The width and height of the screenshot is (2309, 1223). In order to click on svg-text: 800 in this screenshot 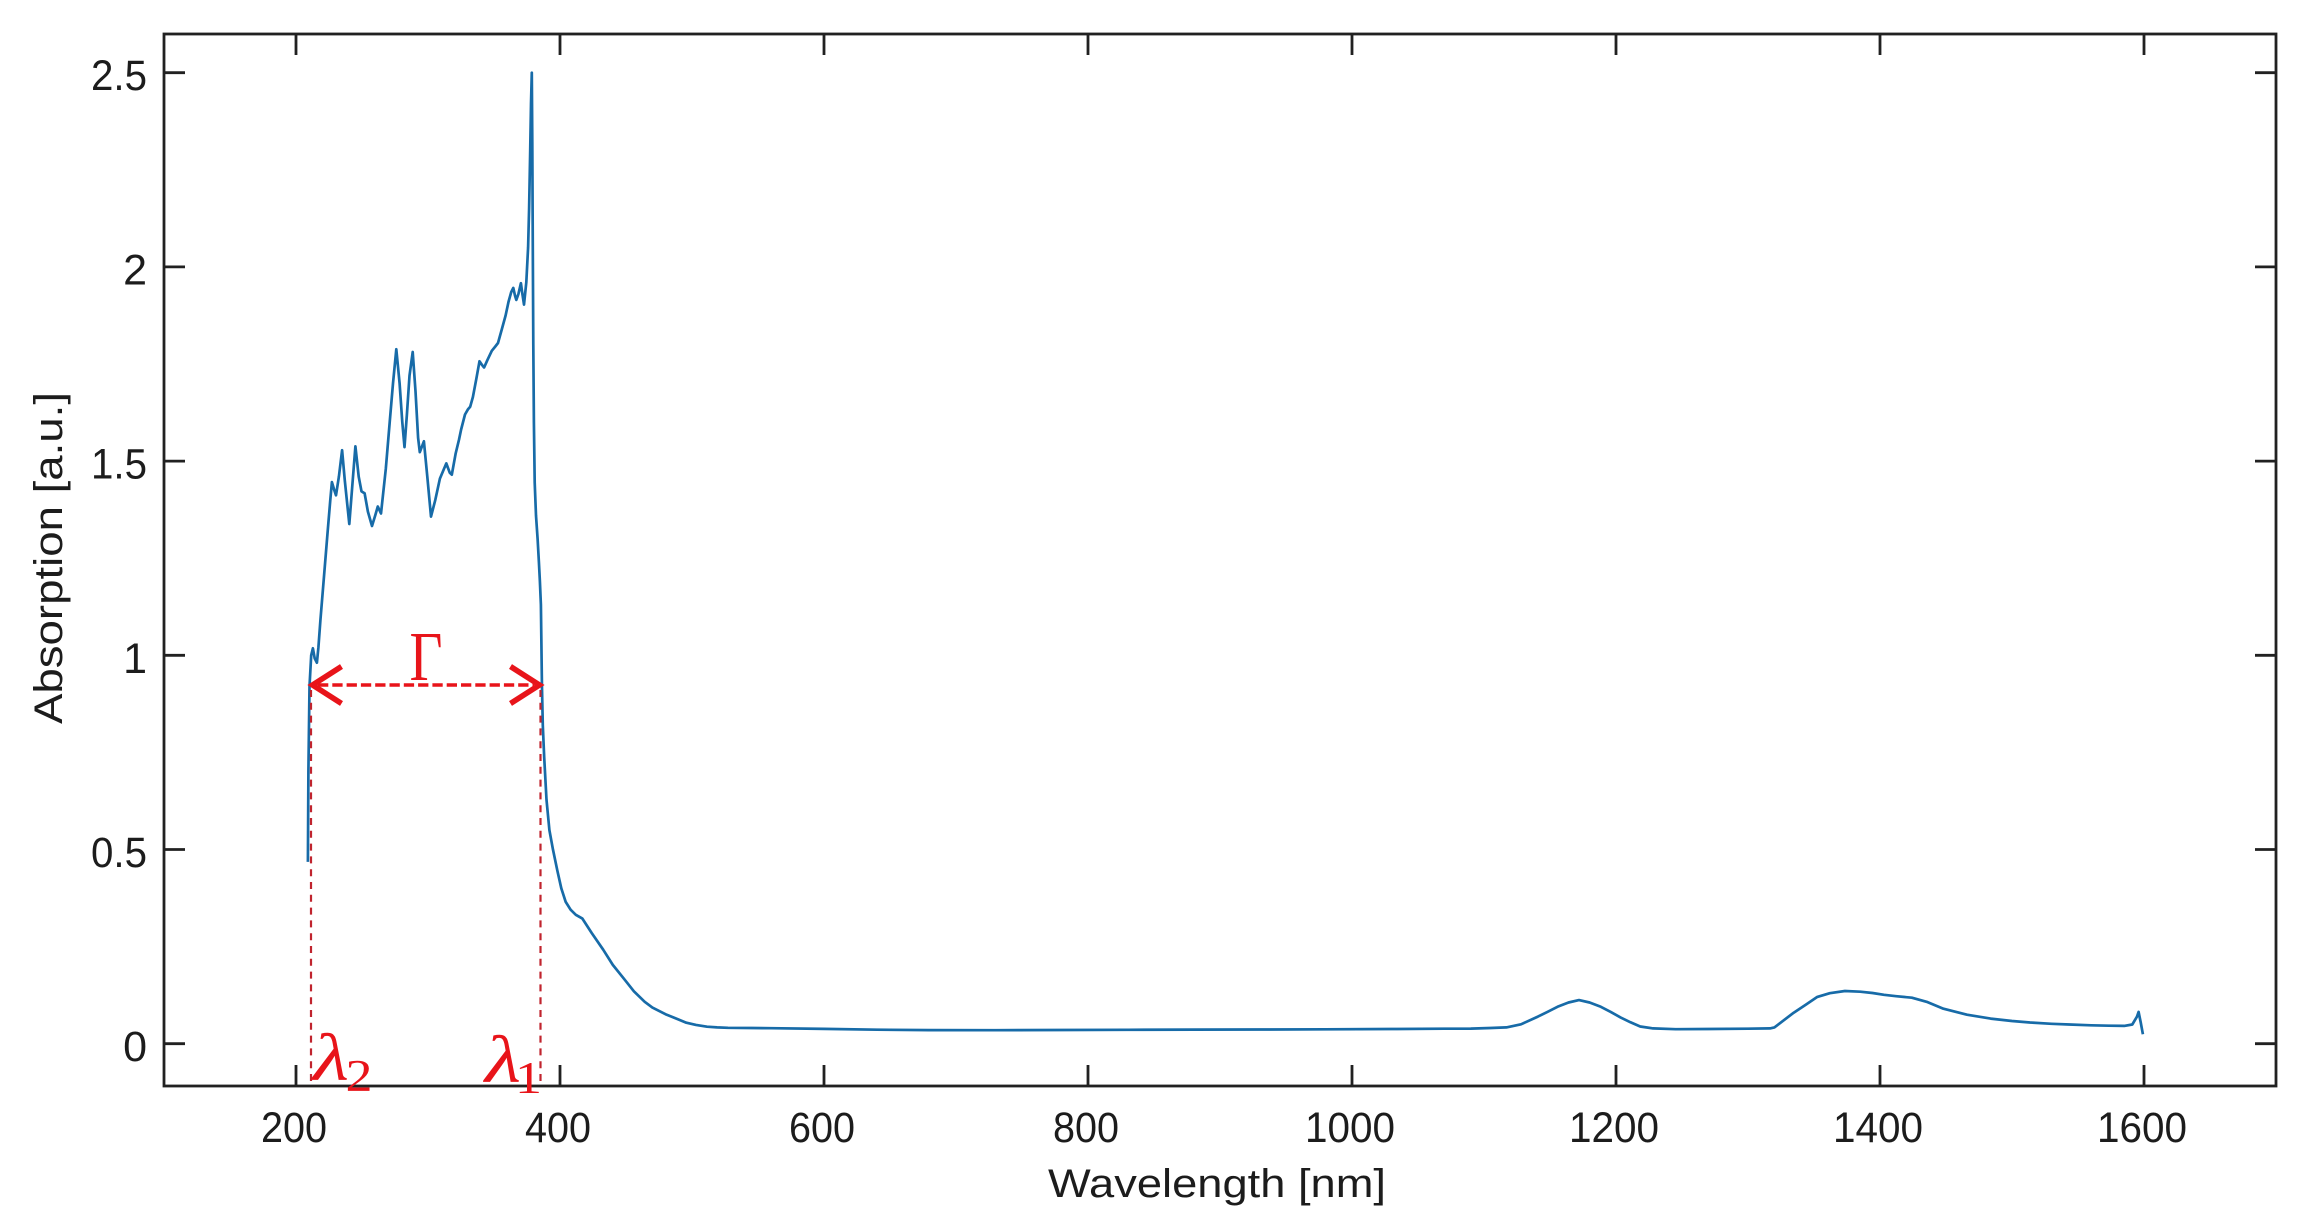, I will do `click(1086, 1128)`.